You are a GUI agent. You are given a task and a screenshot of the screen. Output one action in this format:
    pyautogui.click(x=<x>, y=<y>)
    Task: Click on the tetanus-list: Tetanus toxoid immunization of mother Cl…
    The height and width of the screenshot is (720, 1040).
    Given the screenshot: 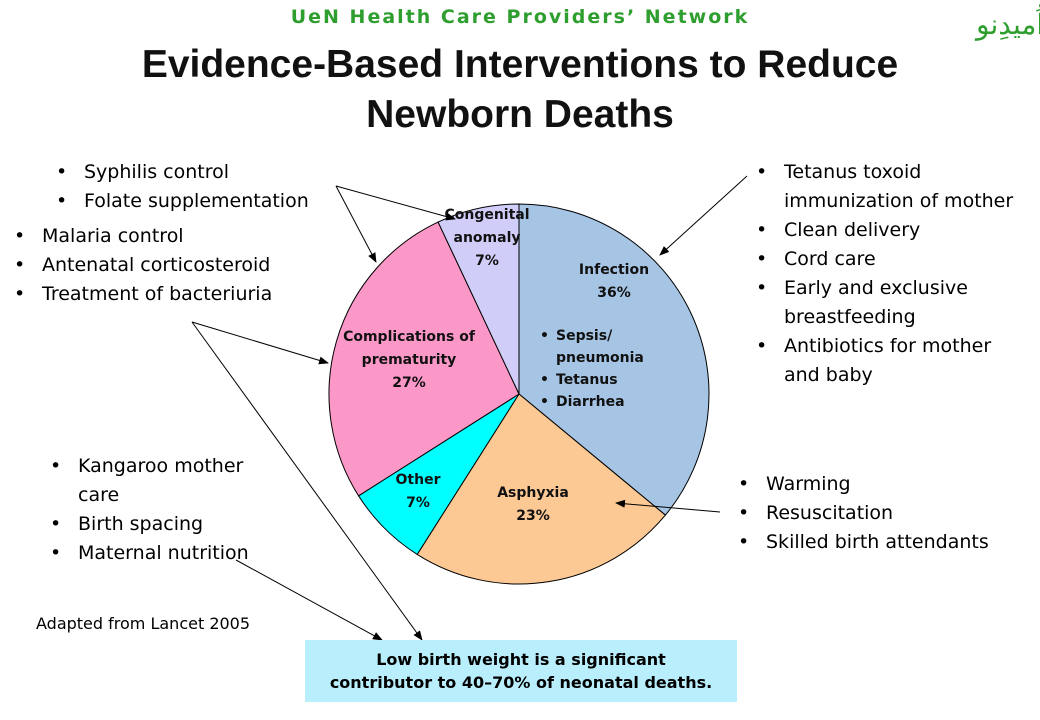 What is the action you would take?
    pyautogui.click(x=889, y=274)
    